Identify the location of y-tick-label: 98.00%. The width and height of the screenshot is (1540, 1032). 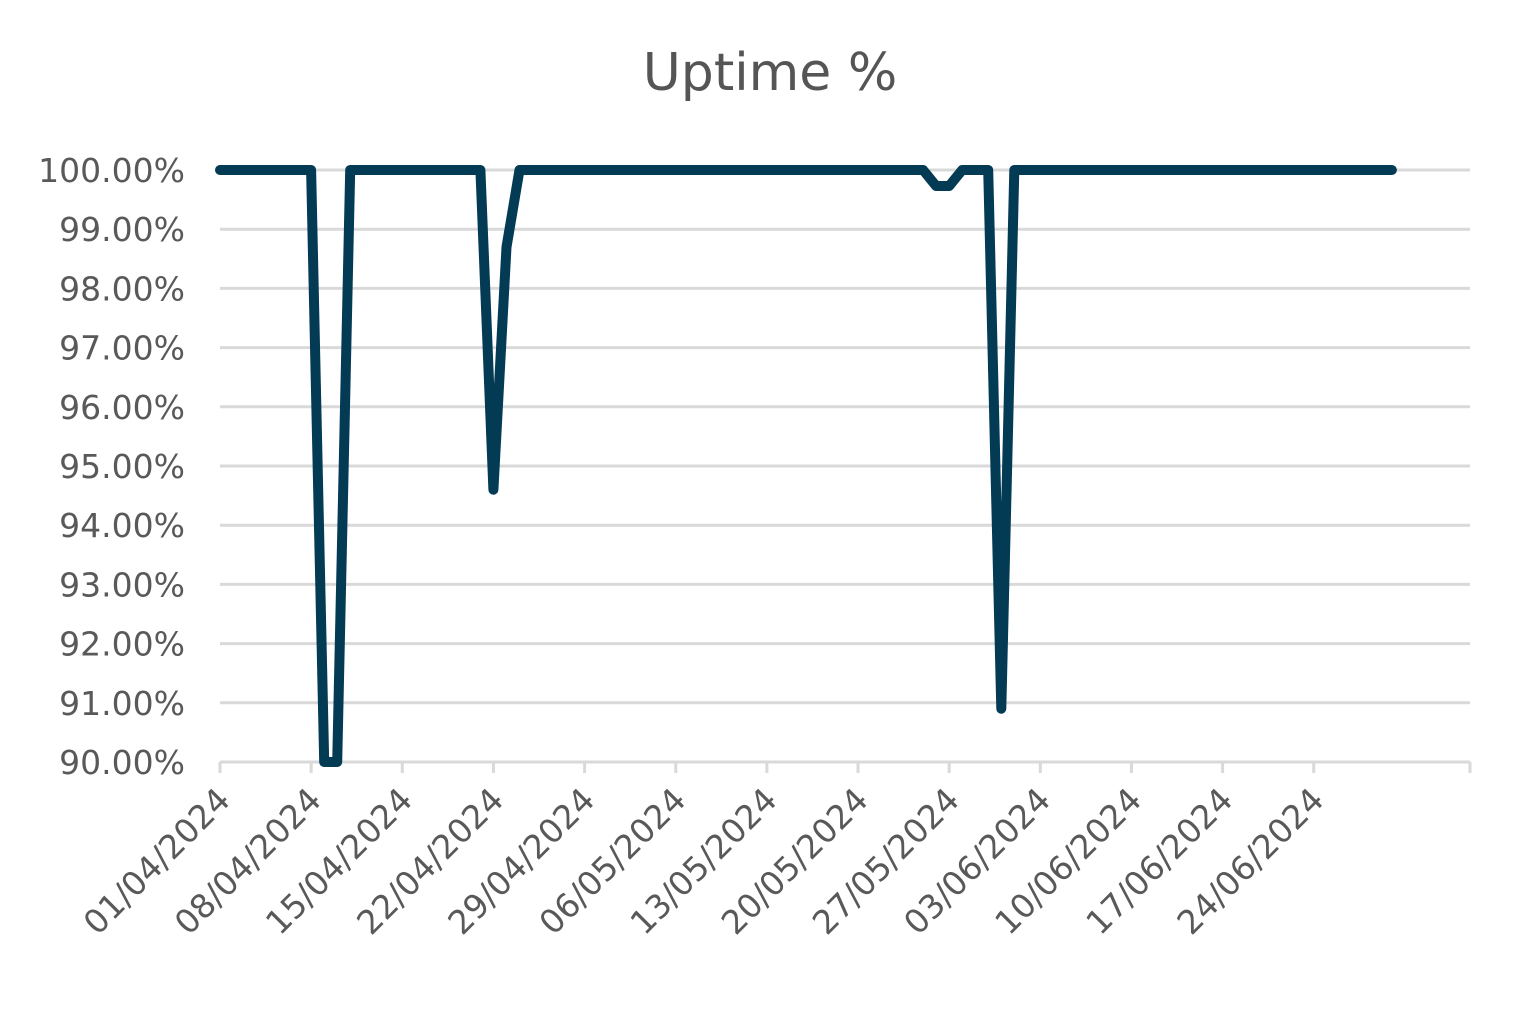
(122, 288).